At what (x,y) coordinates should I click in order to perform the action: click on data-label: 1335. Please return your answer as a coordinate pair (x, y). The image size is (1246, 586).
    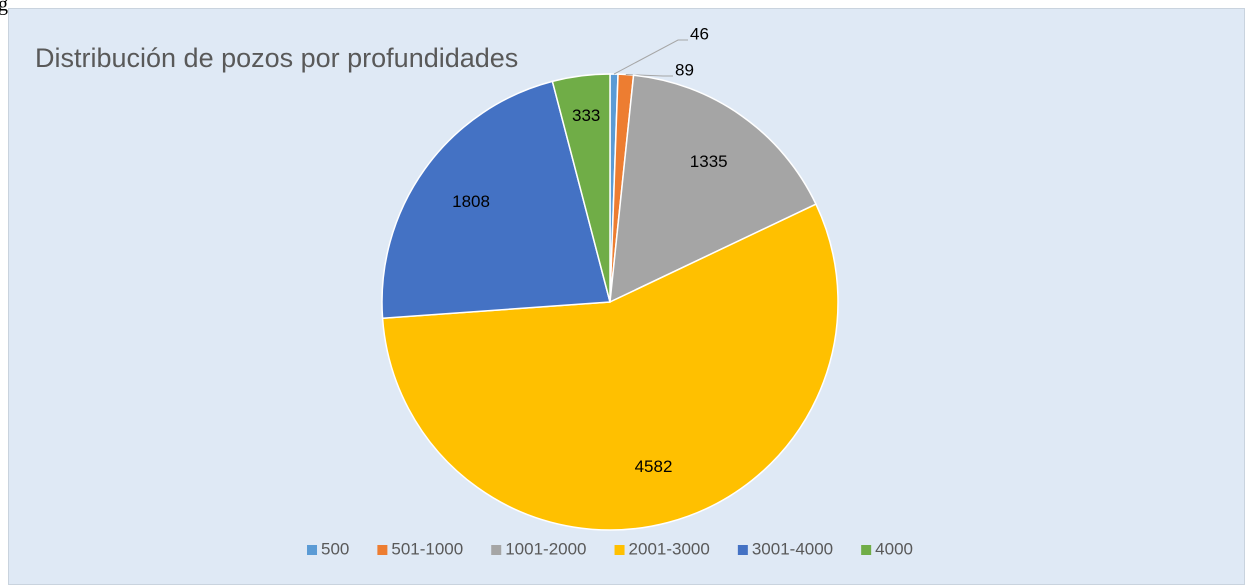
    Looking at the image, I should click on (709, 161).